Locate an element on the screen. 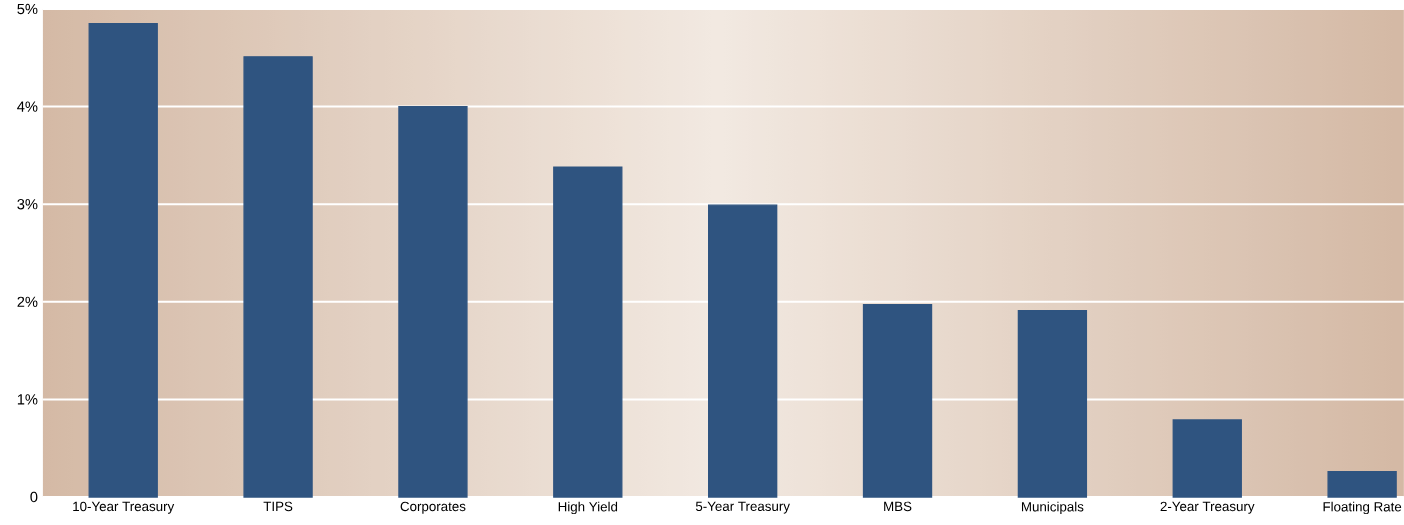 The height and width of the screenshot is (525, 1404). x-tick-label: High Yield is located at coordinates (588, 508).